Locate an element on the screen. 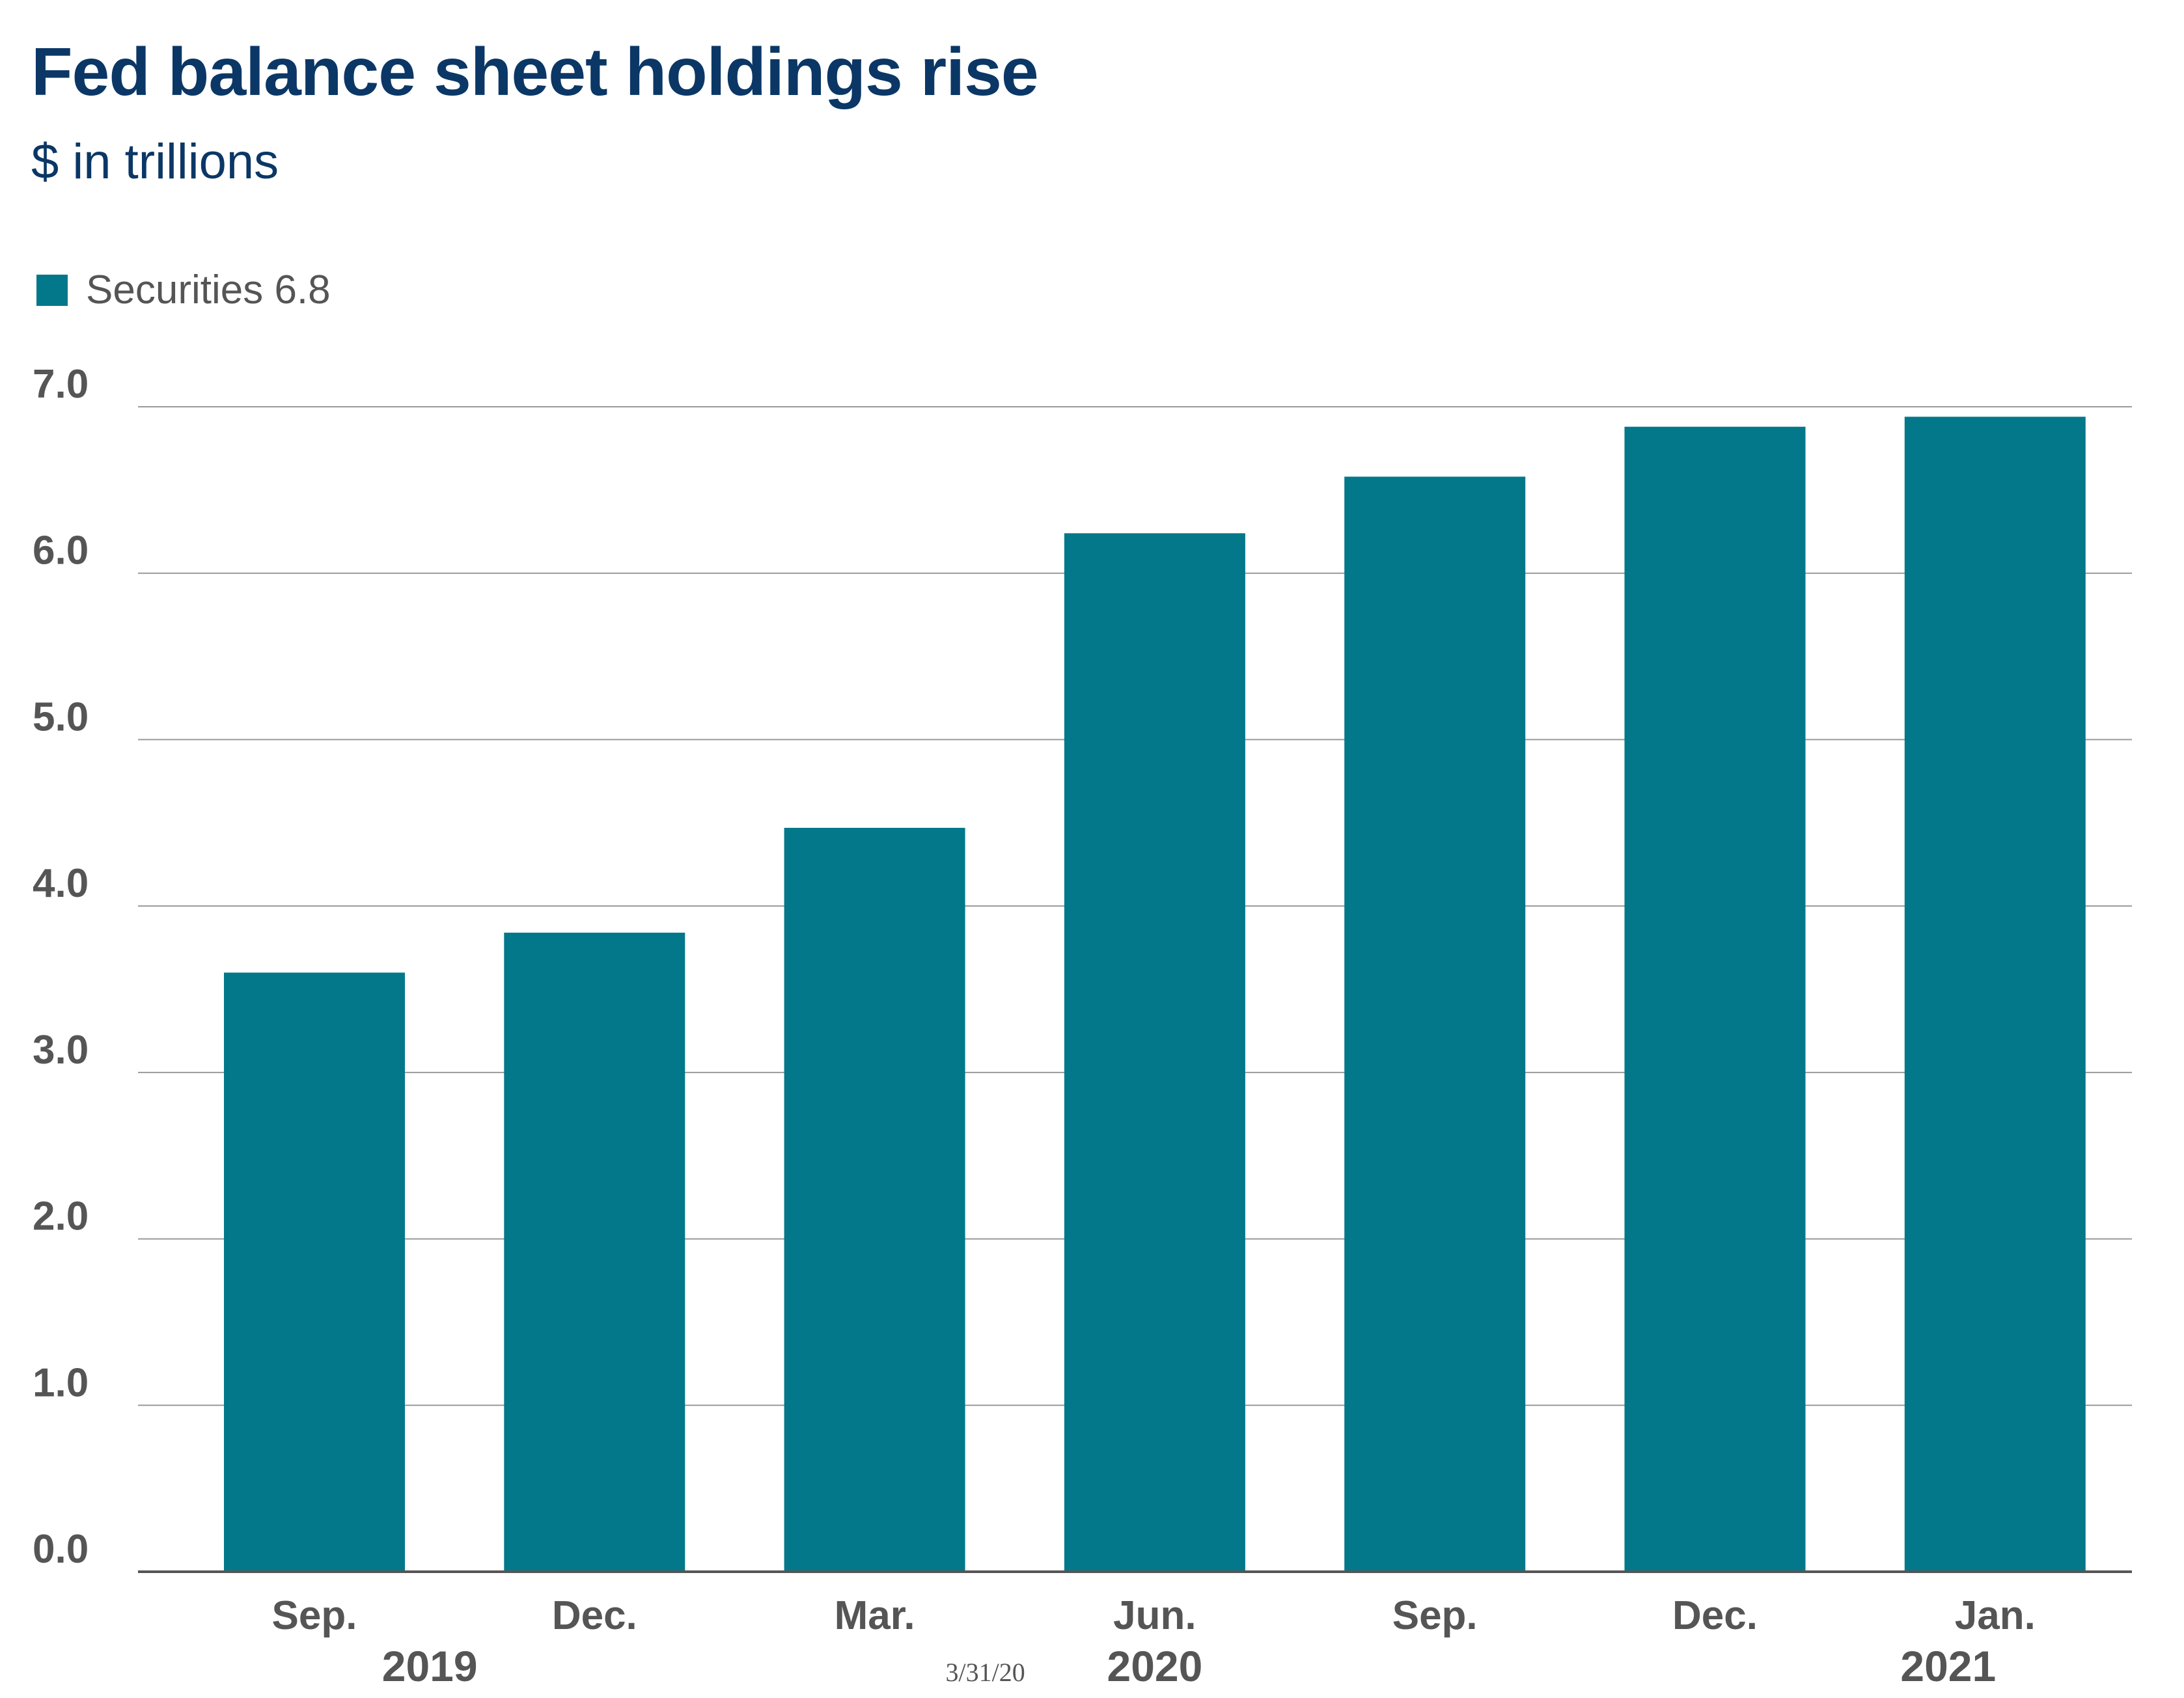  y-tick-label: 5.0 is located at coordinates (61, 716).